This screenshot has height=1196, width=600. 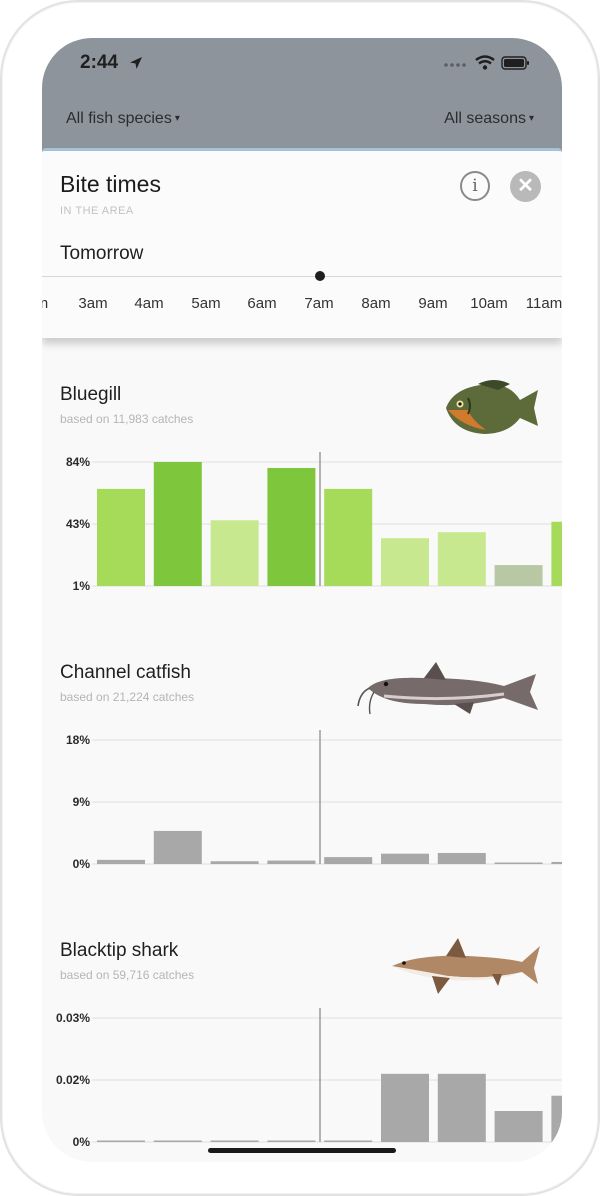 I want to click on species-name: Bluegill, so click(x=91, y=394).